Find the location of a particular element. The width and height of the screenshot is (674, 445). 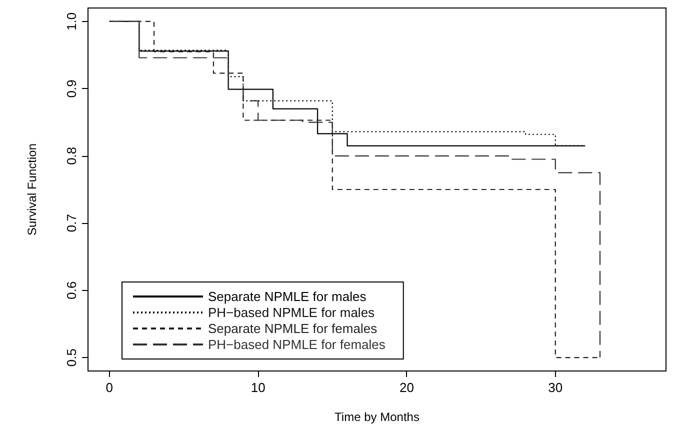

y-tick-label: 0.9 is located at coordinates (71, 89).